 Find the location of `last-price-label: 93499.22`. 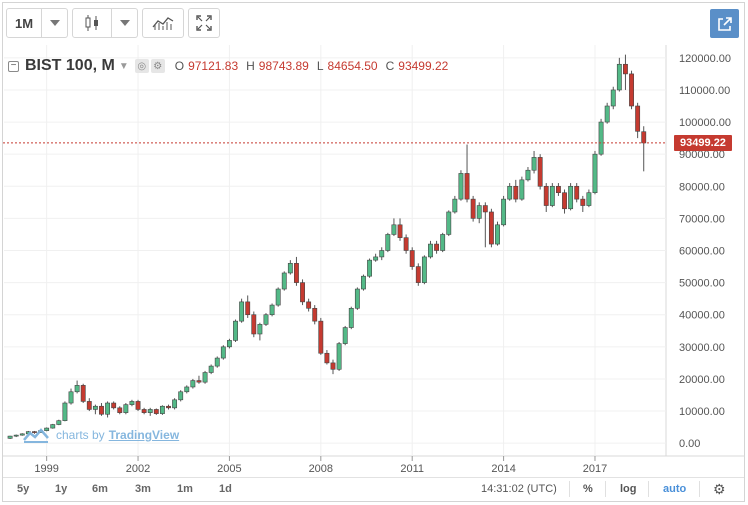

last-price-label: 93499.22 is located at coordinates (703, 142).